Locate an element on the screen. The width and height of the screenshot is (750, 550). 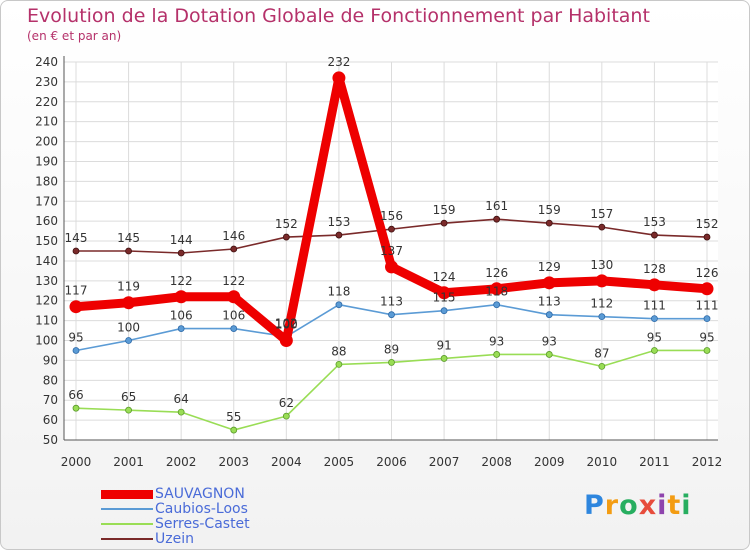
x-tick-label-2011: 2011 is located at coordinates (654, 462).